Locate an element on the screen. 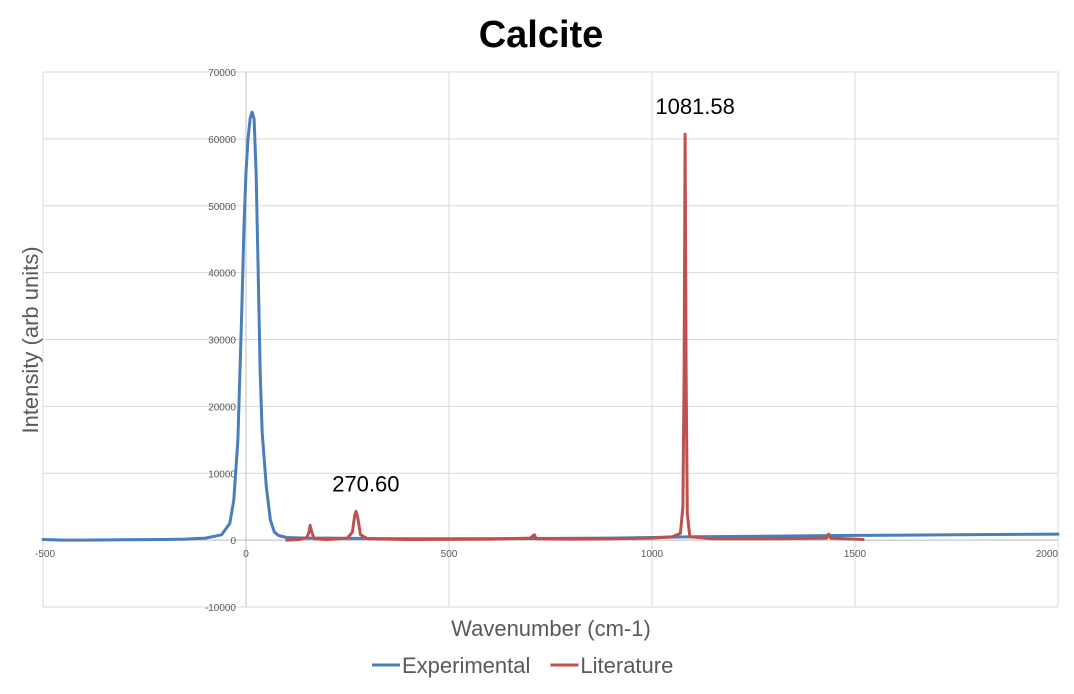 This screenshot has width=1074, height=694. y-axis-label: Intensity (arb units) is located at coordinates (30, 339).